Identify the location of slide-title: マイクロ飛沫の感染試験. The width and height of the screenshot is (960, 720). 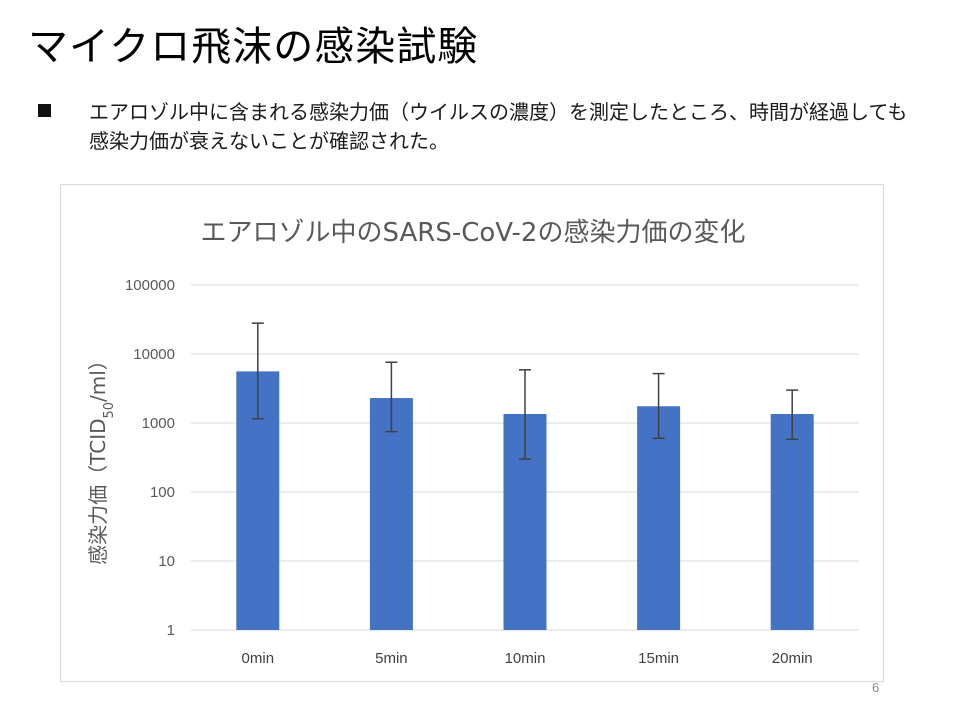
(253, 47).